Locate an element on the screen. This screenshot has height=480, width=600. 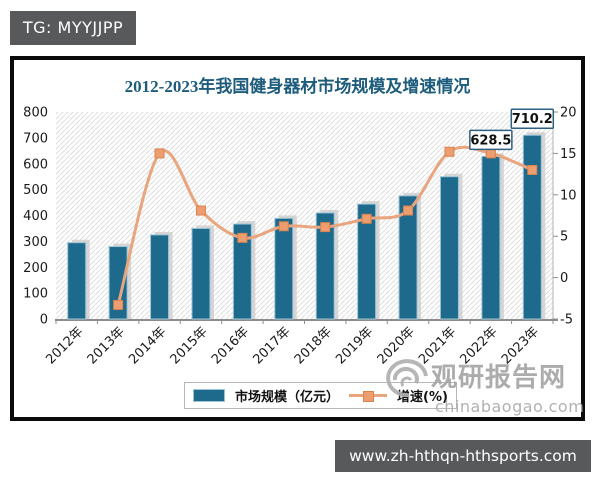
swirl-logo-icon is located at coordinates (407, 378).